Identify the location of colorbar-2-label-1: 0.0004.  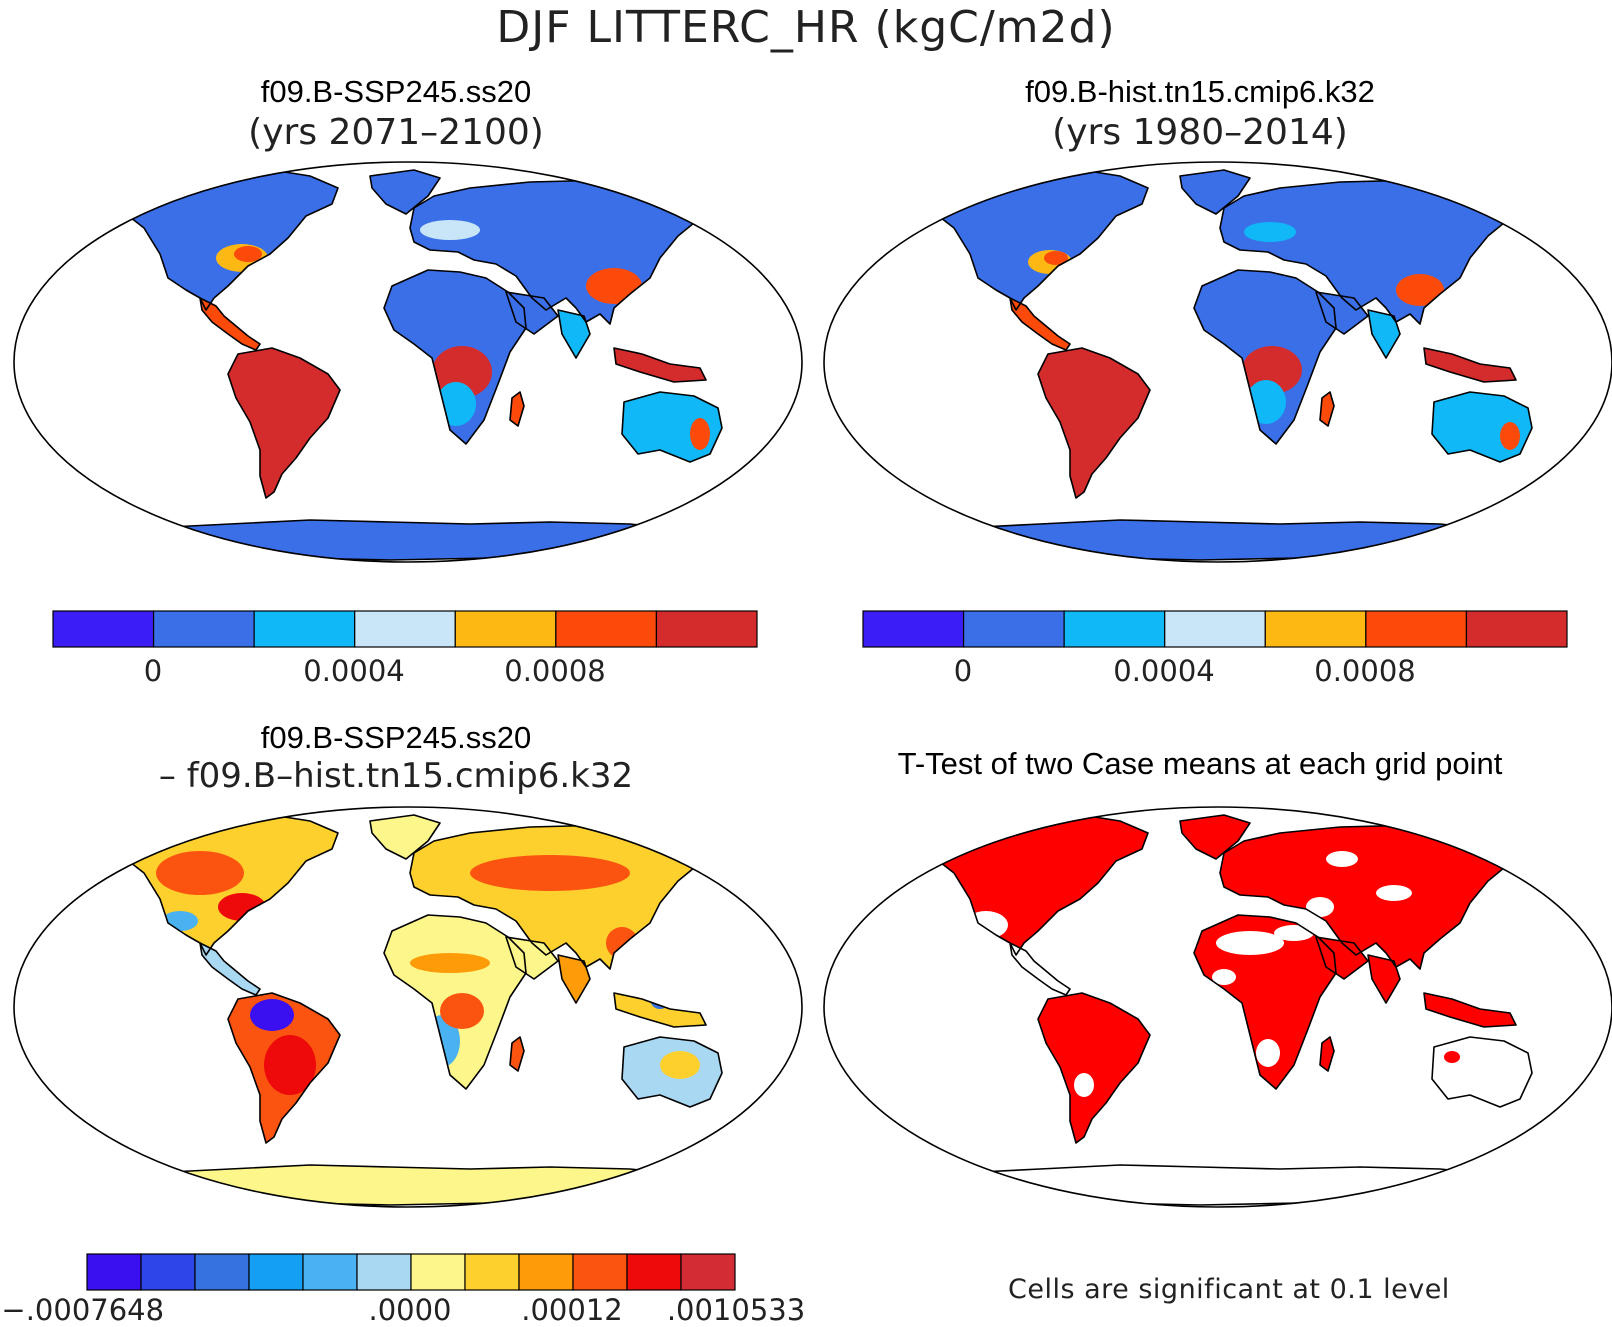
(1164, 671).